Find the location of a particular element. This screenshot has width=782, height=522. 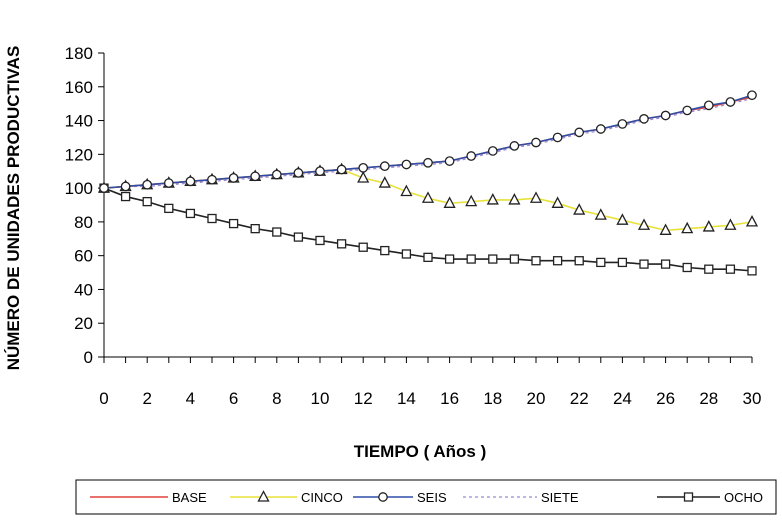

y-tick-label: 0 is located at coordinates (88, 357).